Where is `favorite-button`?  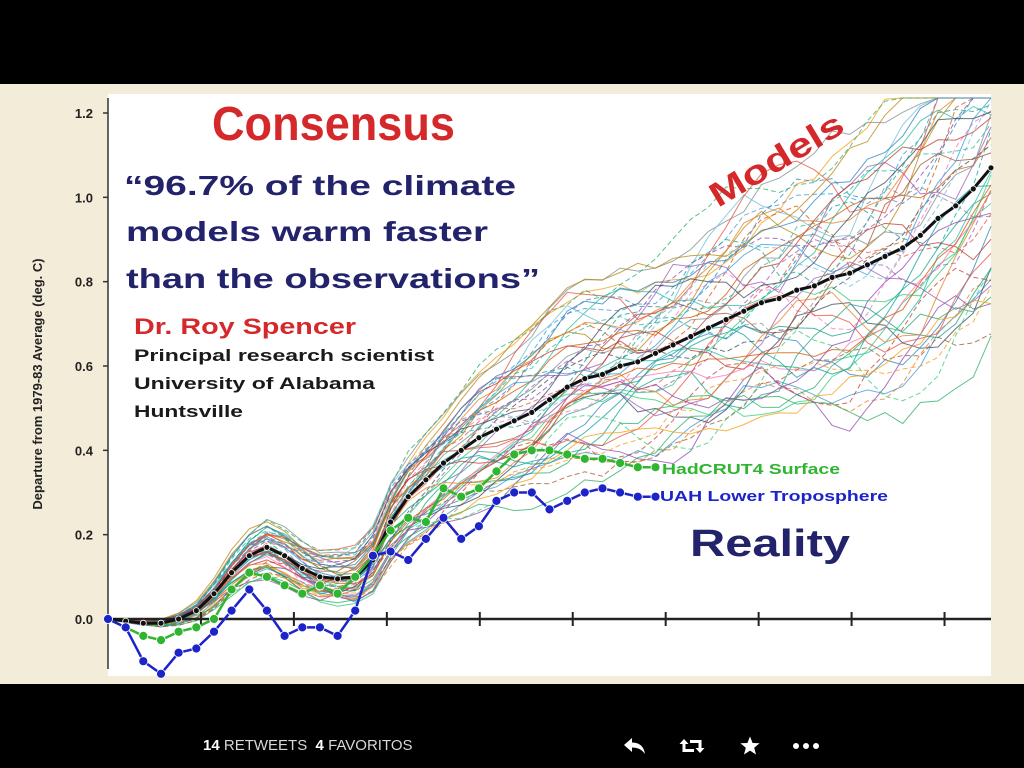
favorite-button is located at coordinates (750, 746).